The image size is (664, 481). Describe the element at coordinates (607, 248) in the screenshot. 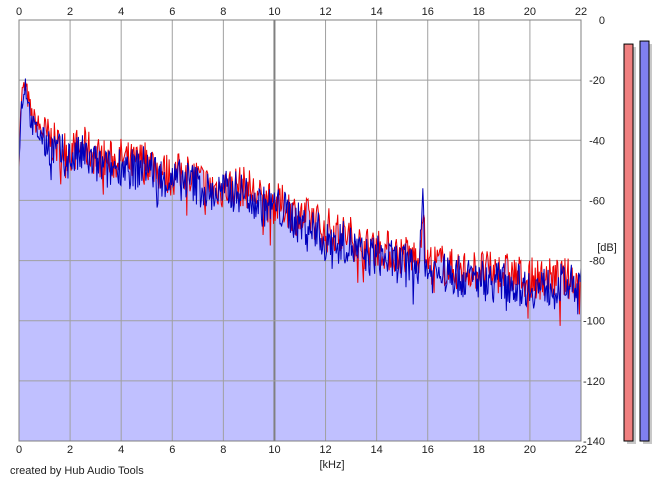

I see `y-axis-label: [dB]` at that location.